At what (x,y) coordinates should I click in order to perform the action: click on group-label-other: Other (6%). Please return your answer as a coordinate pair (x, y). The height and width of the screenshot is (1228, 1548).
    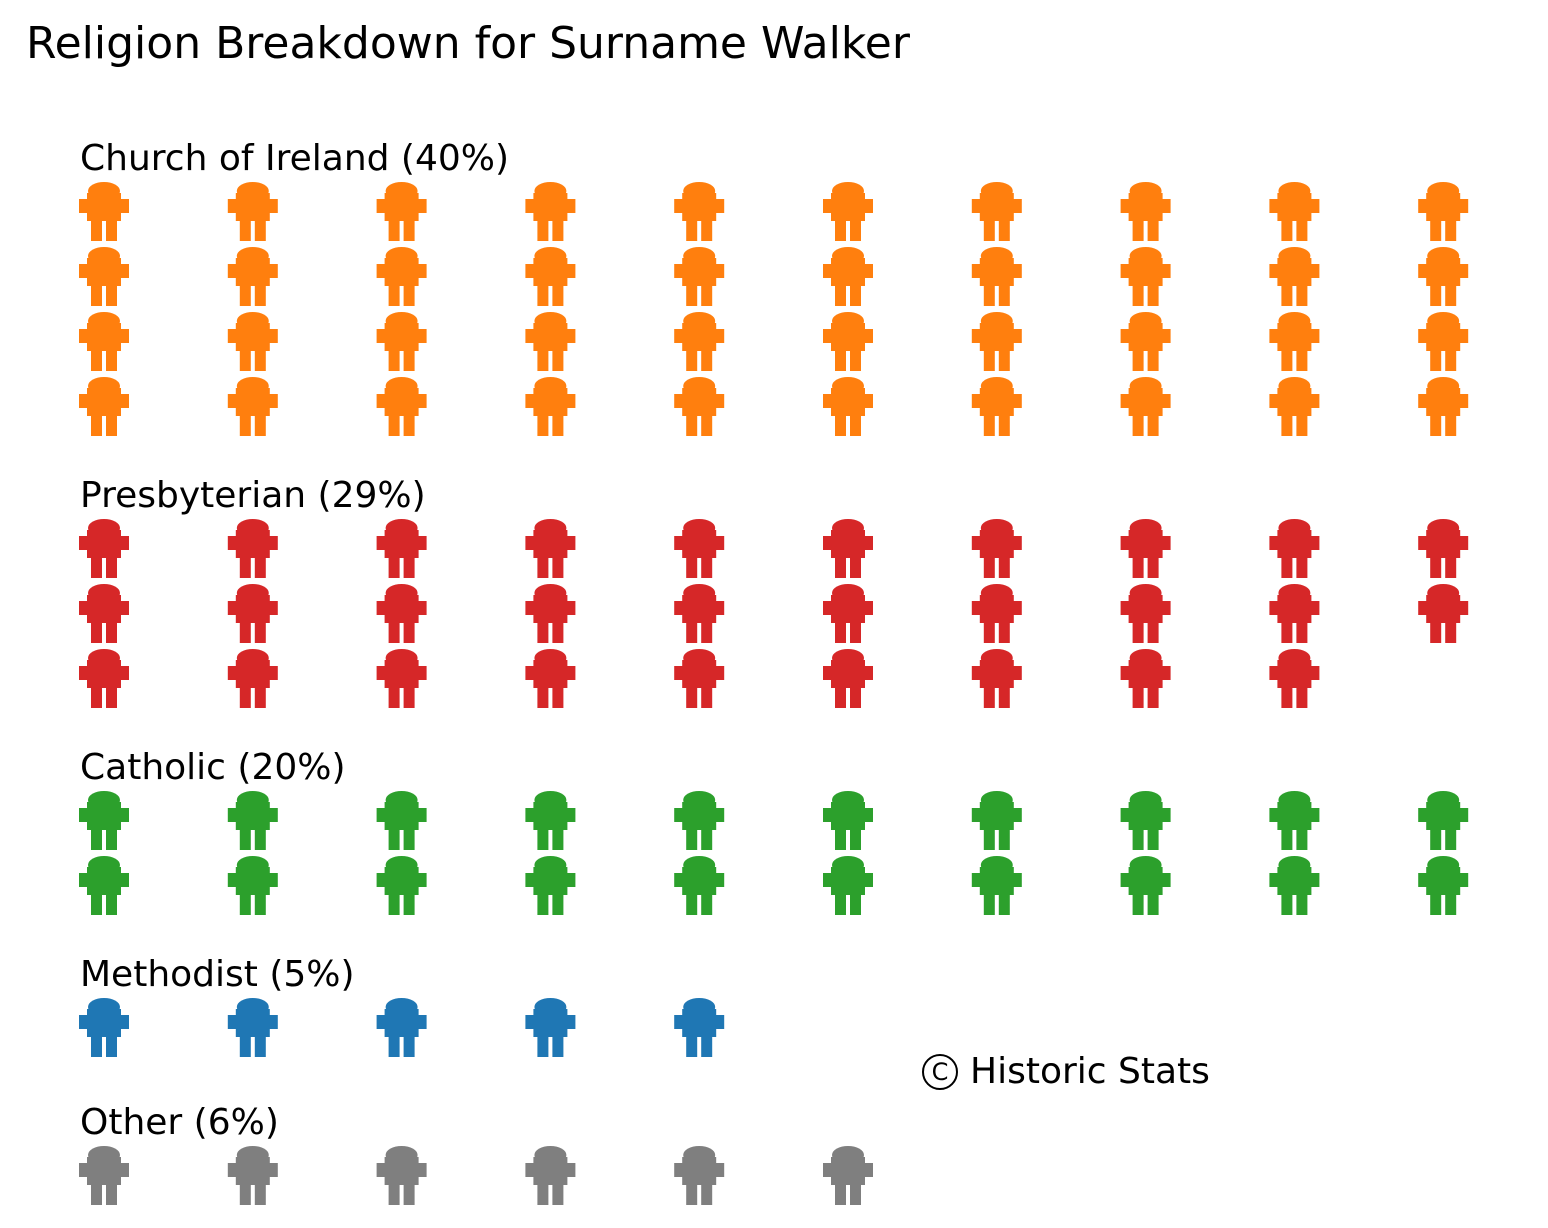
    Looking at the image, I should click on (179, 1122).